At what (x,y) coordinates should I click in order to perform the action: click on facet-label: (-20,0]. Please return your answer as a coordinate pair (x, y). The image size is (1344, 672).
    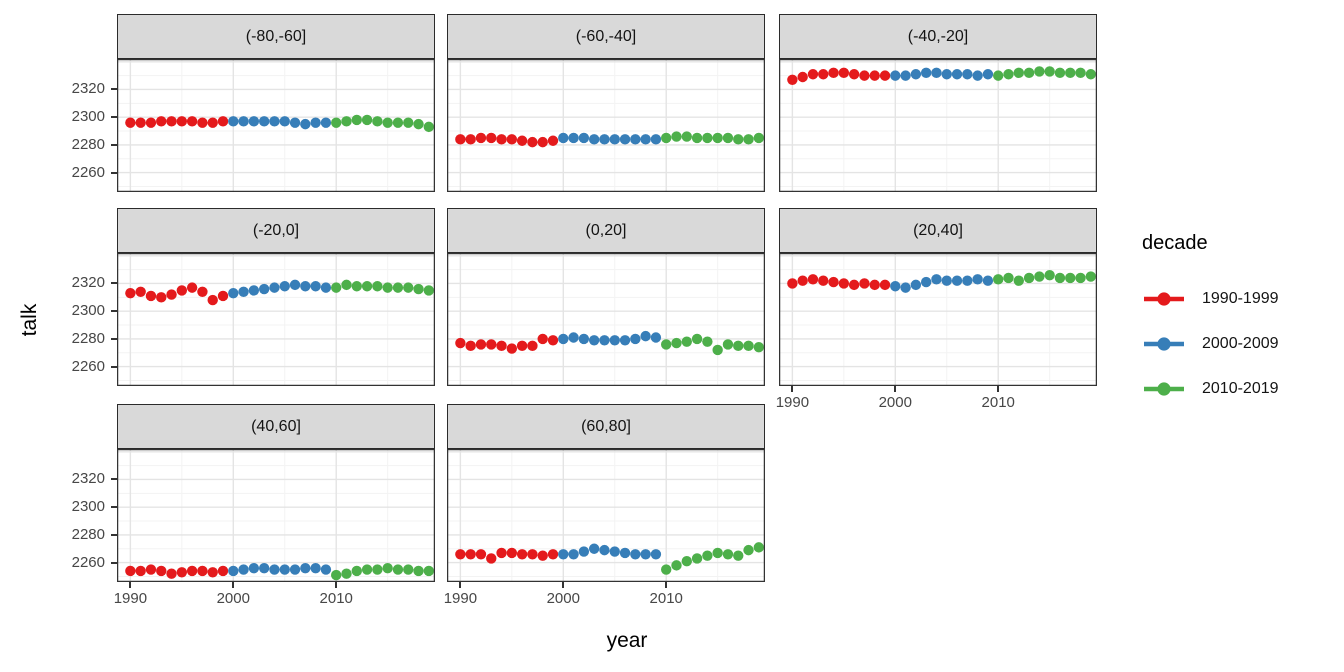
    Looking at the image, I should click on (276, 230).